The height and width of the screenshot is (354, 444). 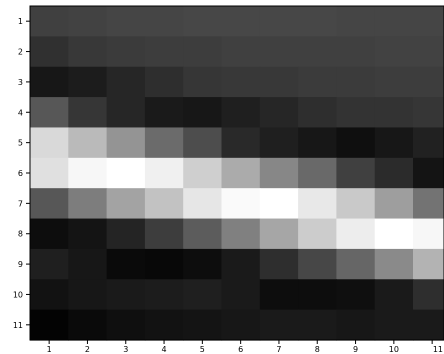 I want to click on heatmap-cell-r9-c6, so click(x=241, y=264).